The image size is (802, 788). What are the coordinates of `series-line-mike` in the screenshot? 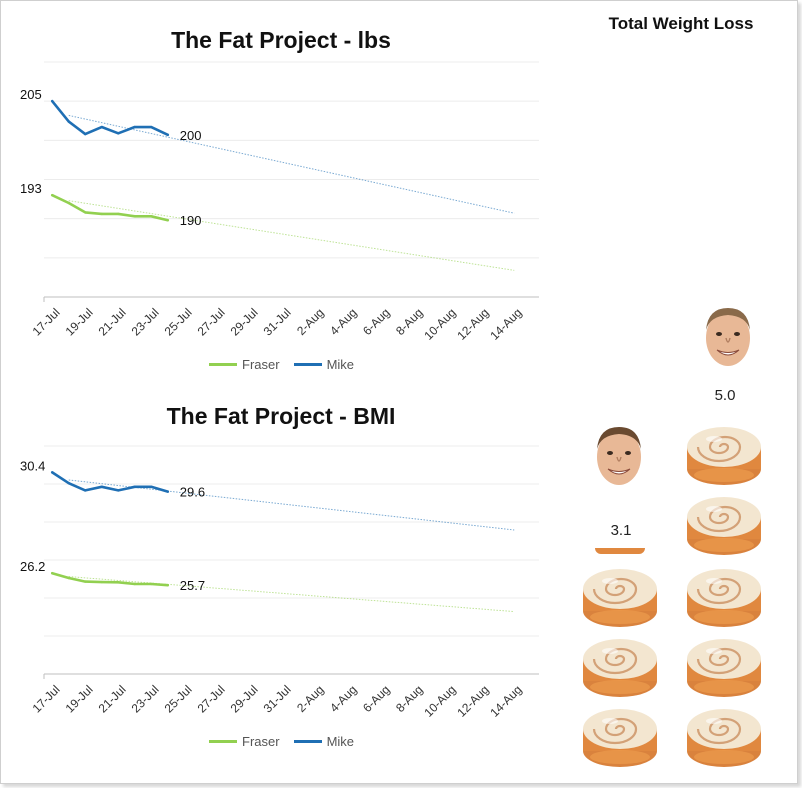 It's located at (110, 118).